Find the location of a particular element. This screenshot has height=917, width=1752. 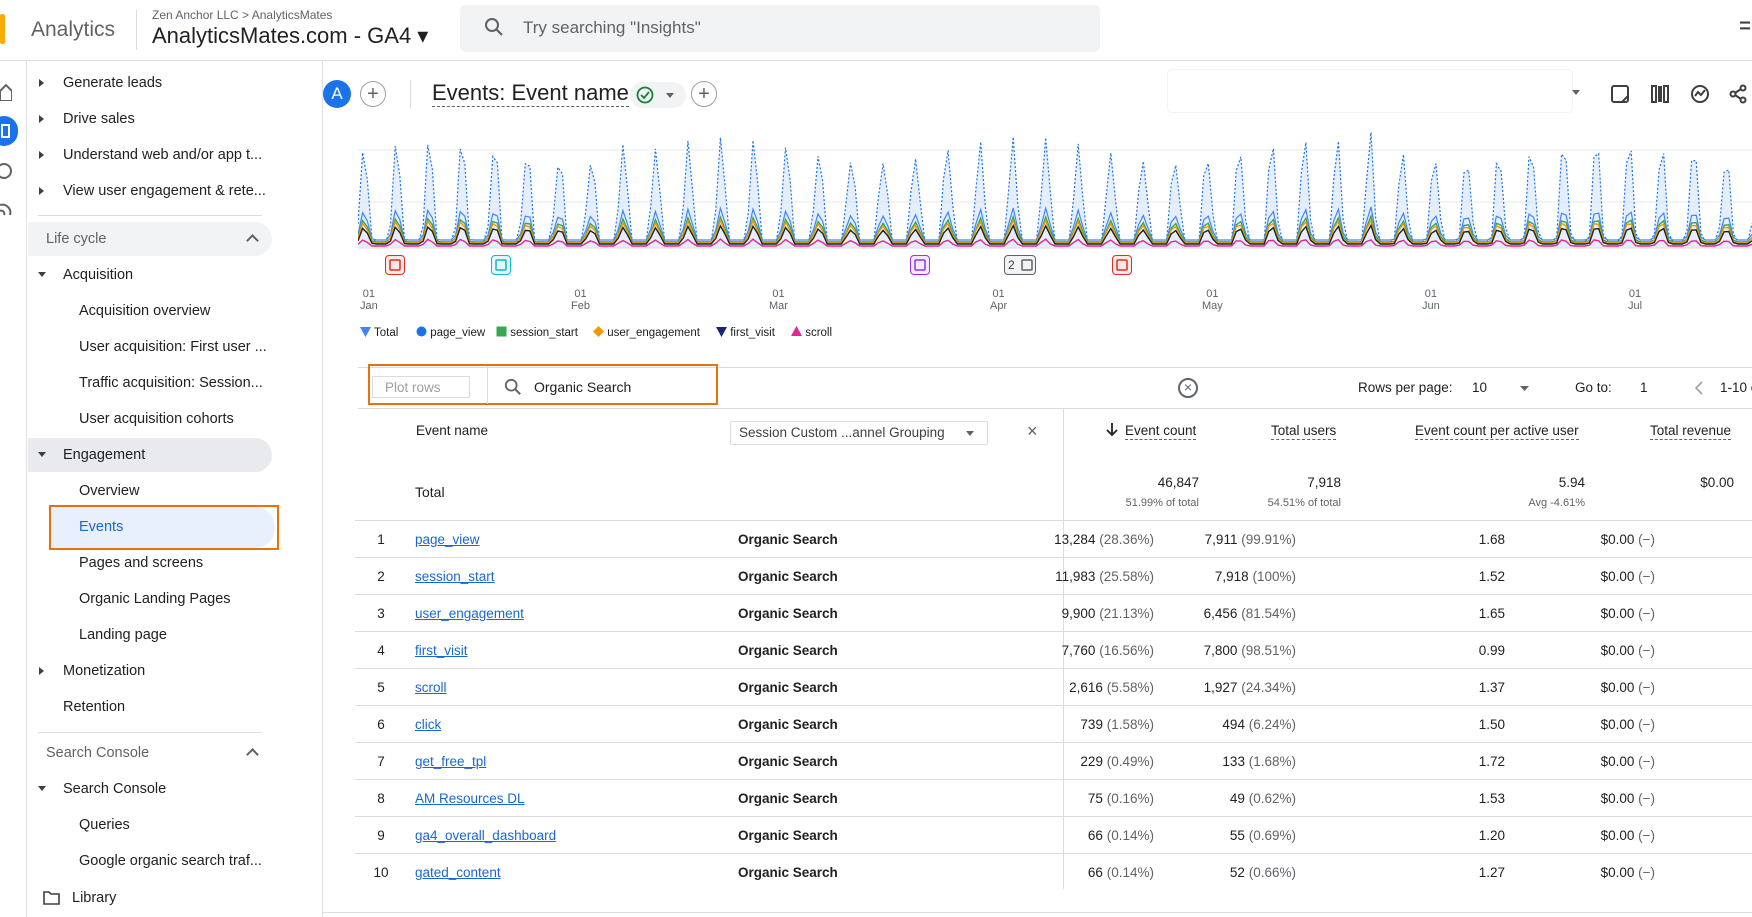

total-users-value: 52 (0.66%) is located at coordinates (1262, 872).